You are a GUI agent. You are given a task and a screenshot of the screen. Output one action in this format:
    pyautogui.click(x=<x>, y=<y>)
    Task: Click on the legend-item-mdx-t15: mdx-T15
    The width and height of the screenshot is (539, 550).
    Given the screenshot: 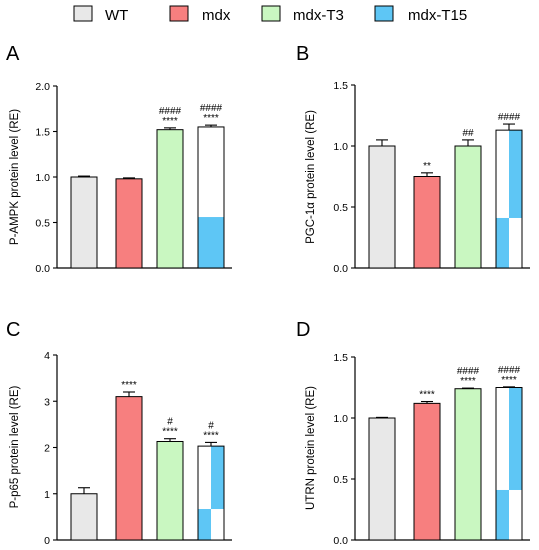 What is the action you would take?
    pyautogui.click(x=420, y=14)
    